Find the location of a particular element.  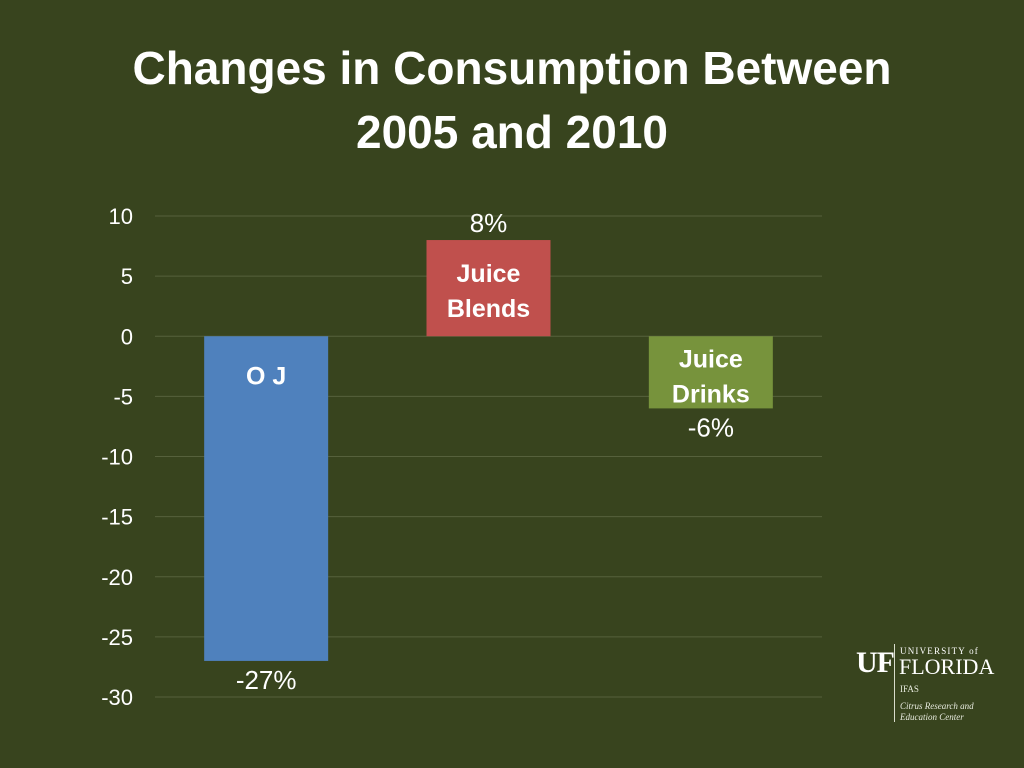

y-axis-ticks: 10 5 0 -5 -10 -15 -20 -25 -30 is located at coordinates (117, 457).